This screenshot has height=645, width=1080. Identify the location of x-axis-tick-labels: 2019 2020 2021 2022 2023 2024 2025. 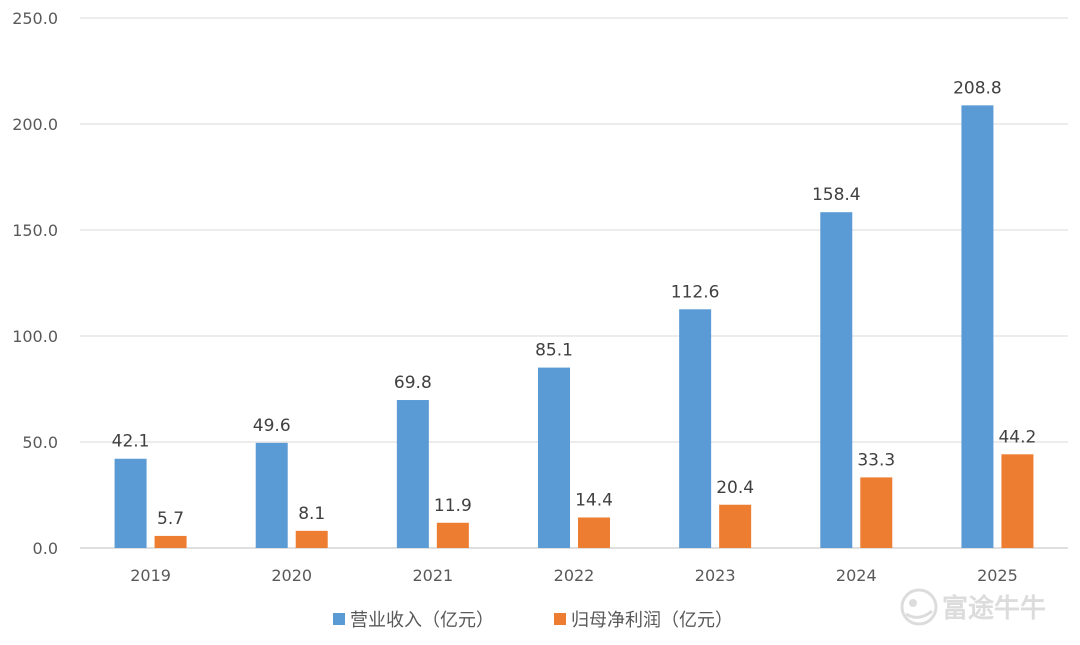
(574, 575).